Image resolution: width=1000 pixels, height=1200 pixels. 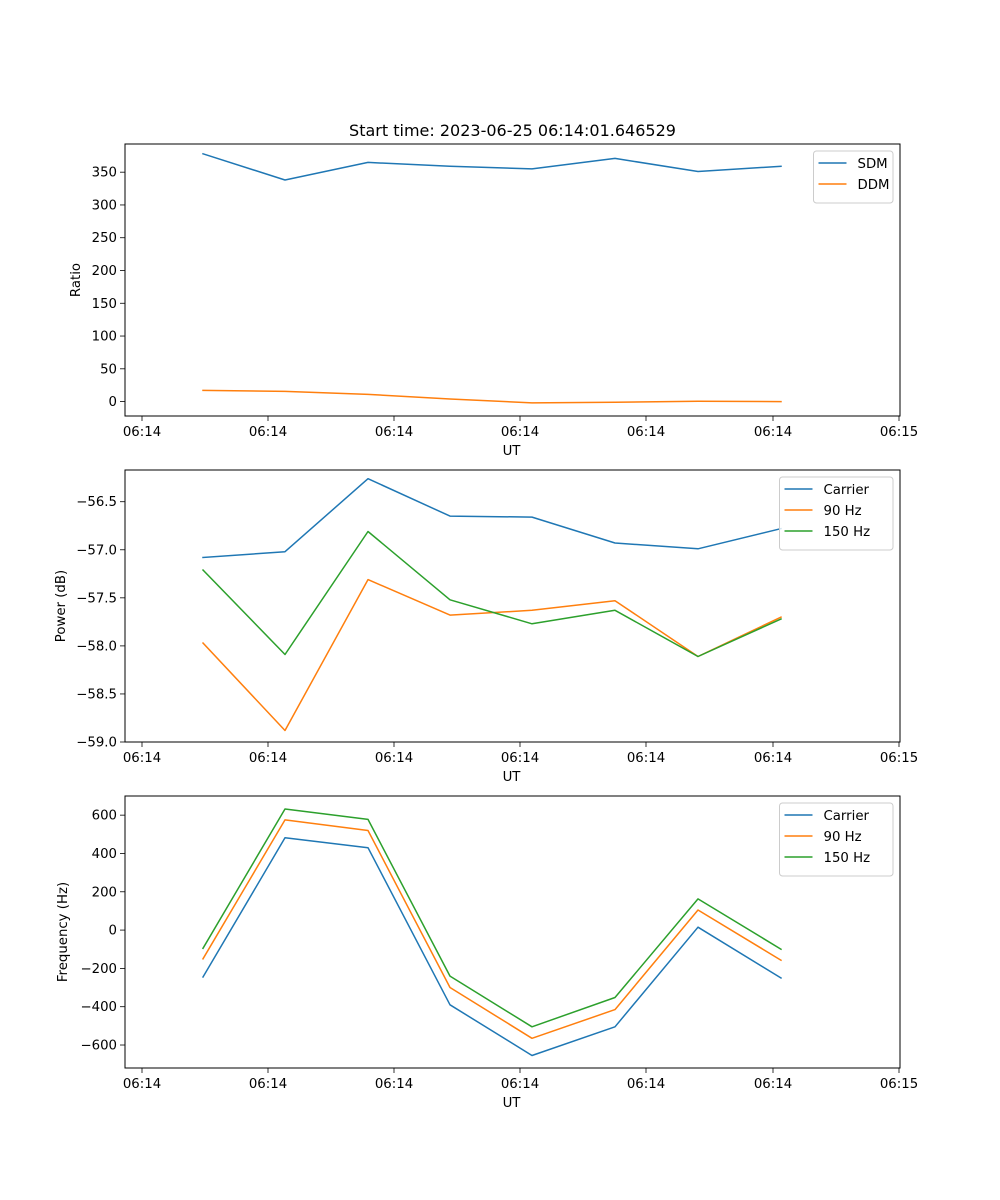 What do you see at coordinates (512, 130) in the screenshot?
I see `chart-title: Start time: 2023-06-25 06:14:01.646529` at bounding box center [512, 130].